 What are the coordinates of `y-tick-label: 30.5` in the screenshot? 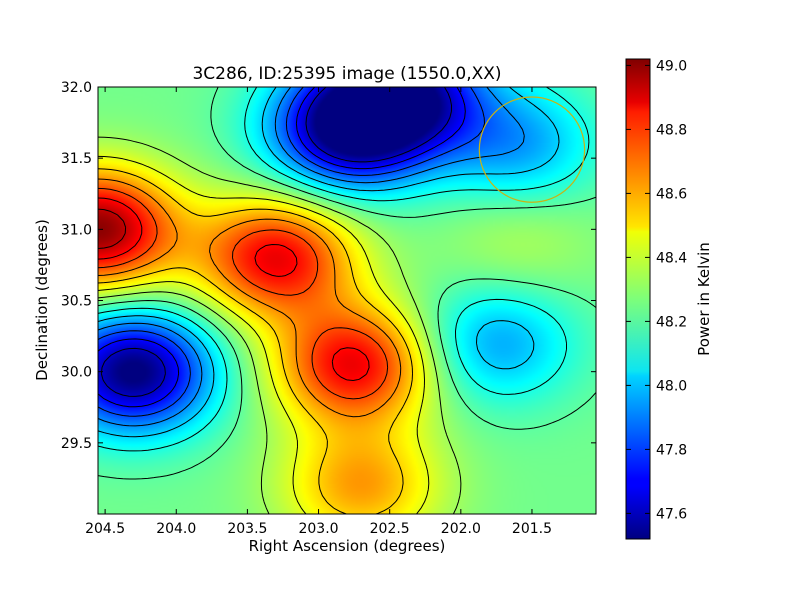 It's located at (76, 302).